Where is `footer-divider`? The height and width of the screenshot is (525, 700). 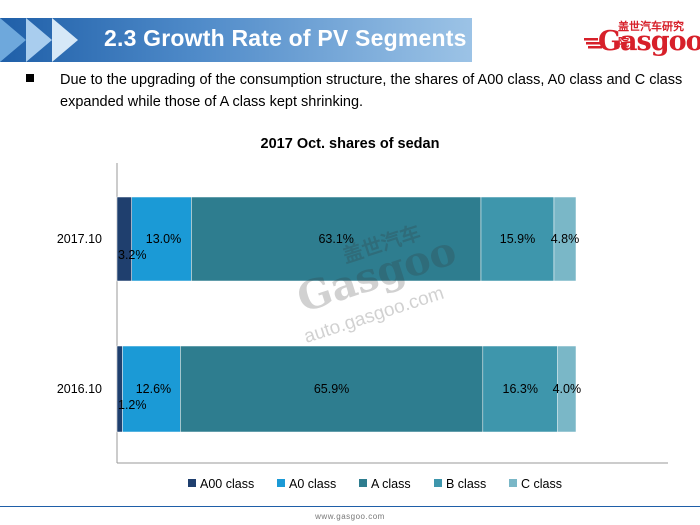
footer-divider is located at coordinates (350, 506).